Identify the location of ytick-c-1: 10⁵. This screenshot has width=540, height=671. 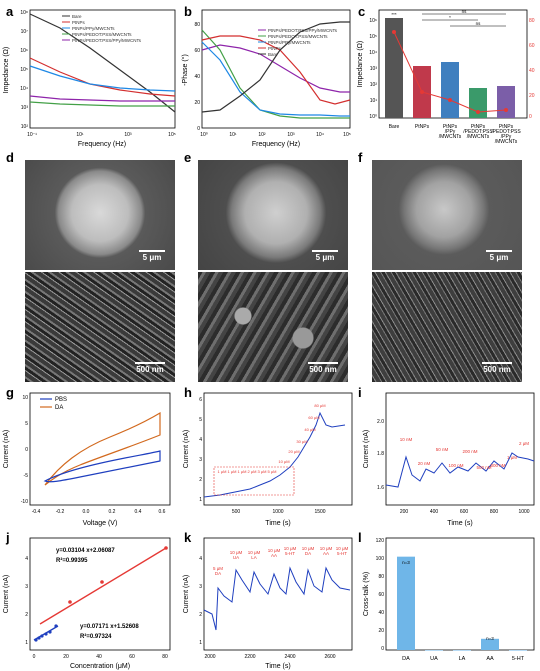
(373, 37).